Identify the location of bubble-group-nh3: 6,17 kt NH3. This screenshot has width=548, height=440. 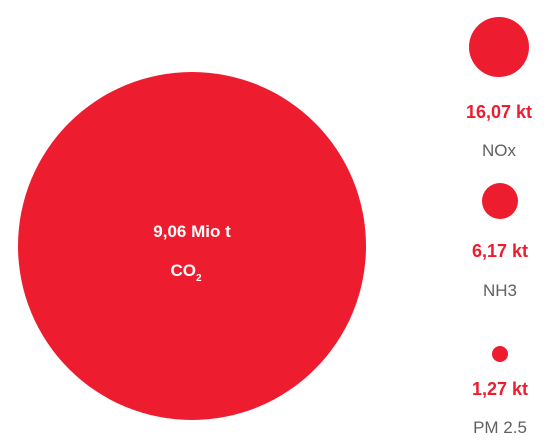
(500, 241).